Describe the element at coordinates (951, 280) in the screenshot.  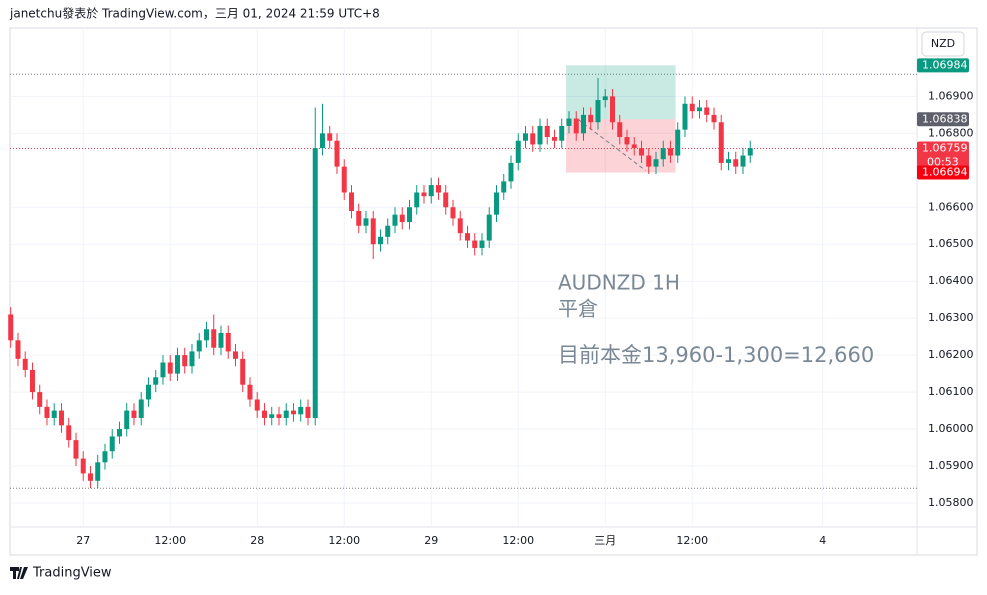
I see `y-tick-label: 1.06400` at that location.